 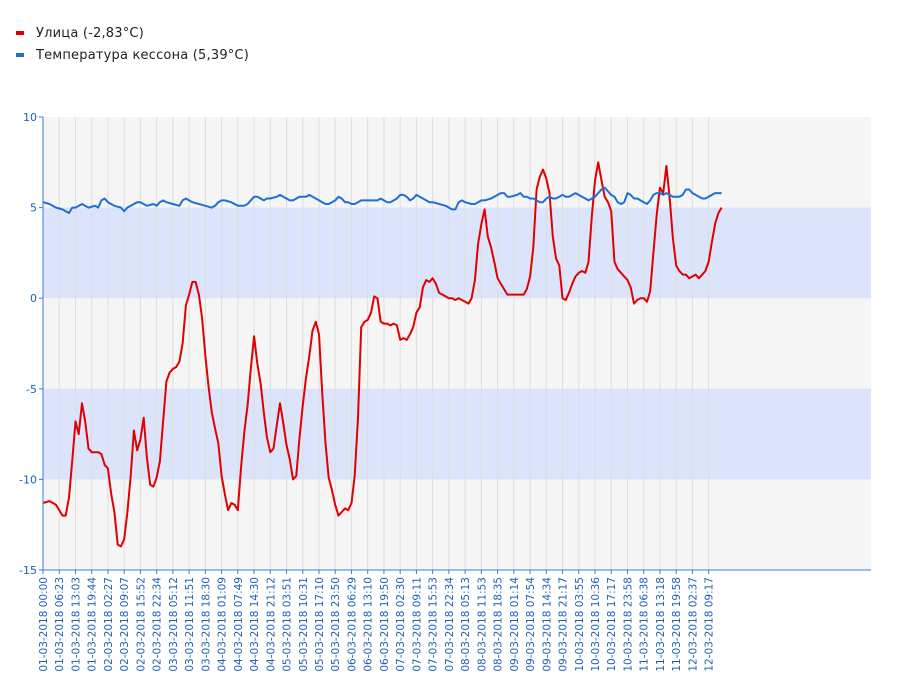 I want to click on x-tick-label: 10-03-2018 03:55, so click(x=580, y=624).